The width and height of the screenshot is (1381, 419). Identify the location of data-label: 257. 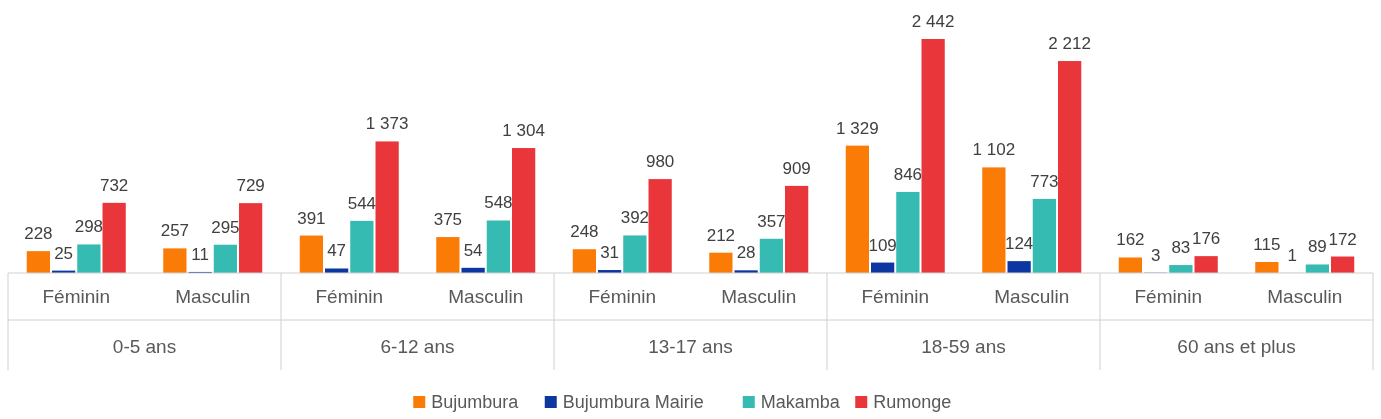
(175, 231).